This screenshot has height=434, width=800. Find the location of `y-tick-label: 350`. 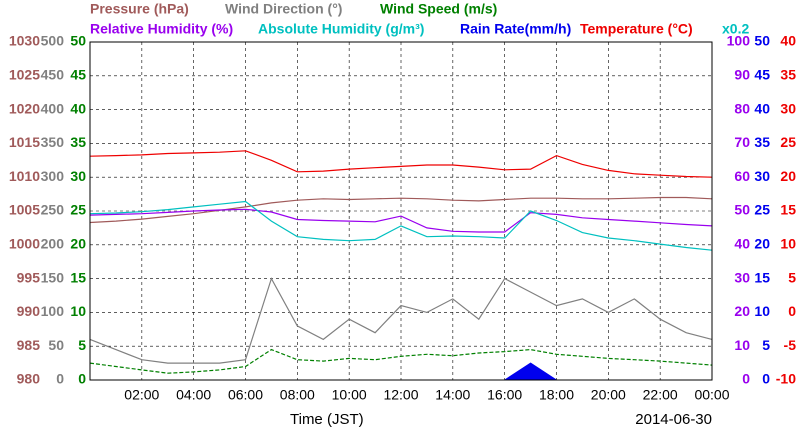

y-tick-label: 350 is located at coordinates (53, 142).